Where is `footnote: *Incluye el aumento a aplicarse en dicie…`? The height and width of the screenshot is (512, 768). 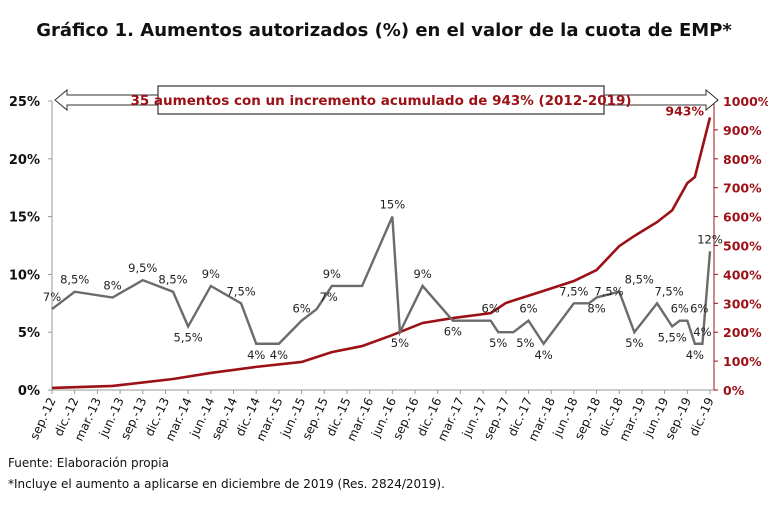 footnote: *Incluye el aumento a aplicarse en dicie… is located at coordinates (226, 484).